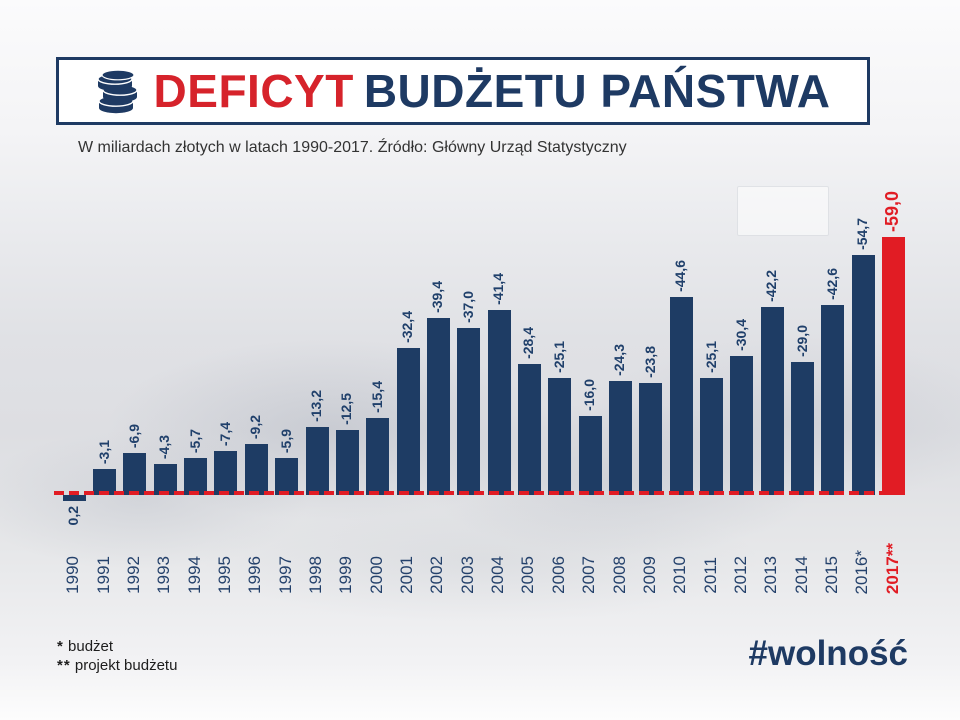  I want to click on footnote-text: budżet, so click(91, 646).